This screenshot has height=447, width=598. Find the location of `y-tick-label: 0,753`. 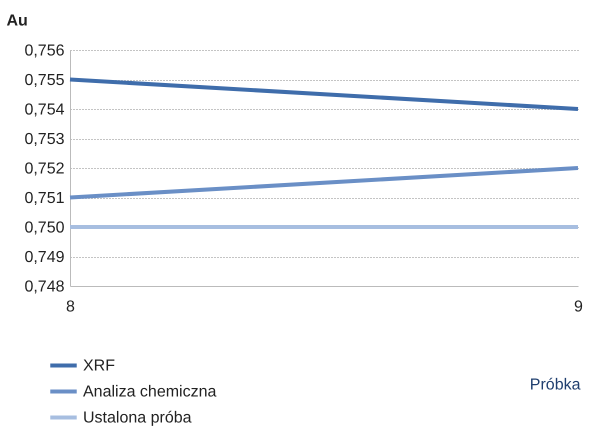

y-tick-label: 0,753 is located at coordinates (44, 139).